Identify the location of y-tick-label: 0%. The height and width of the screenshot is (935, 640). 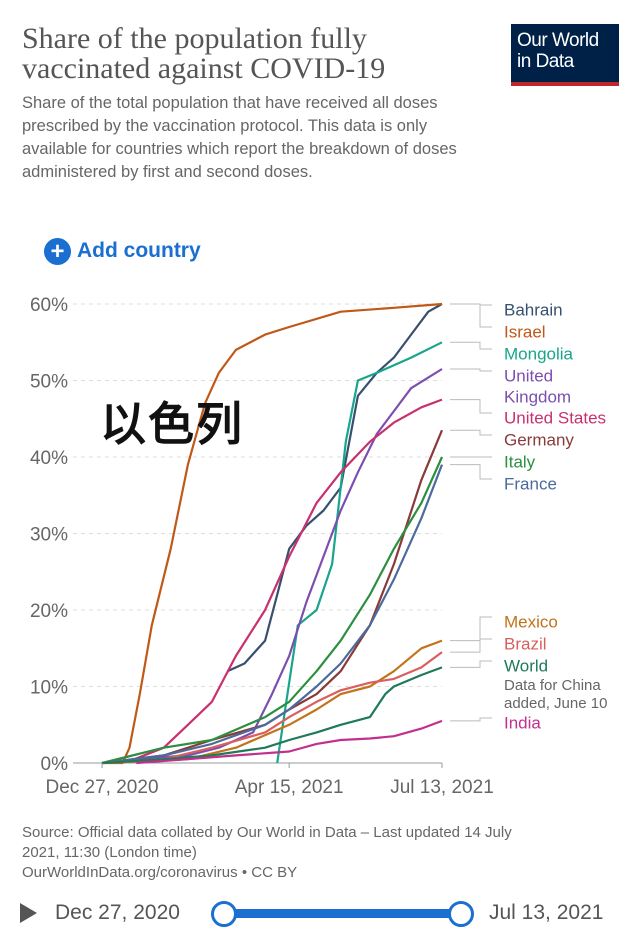
(55, 764).